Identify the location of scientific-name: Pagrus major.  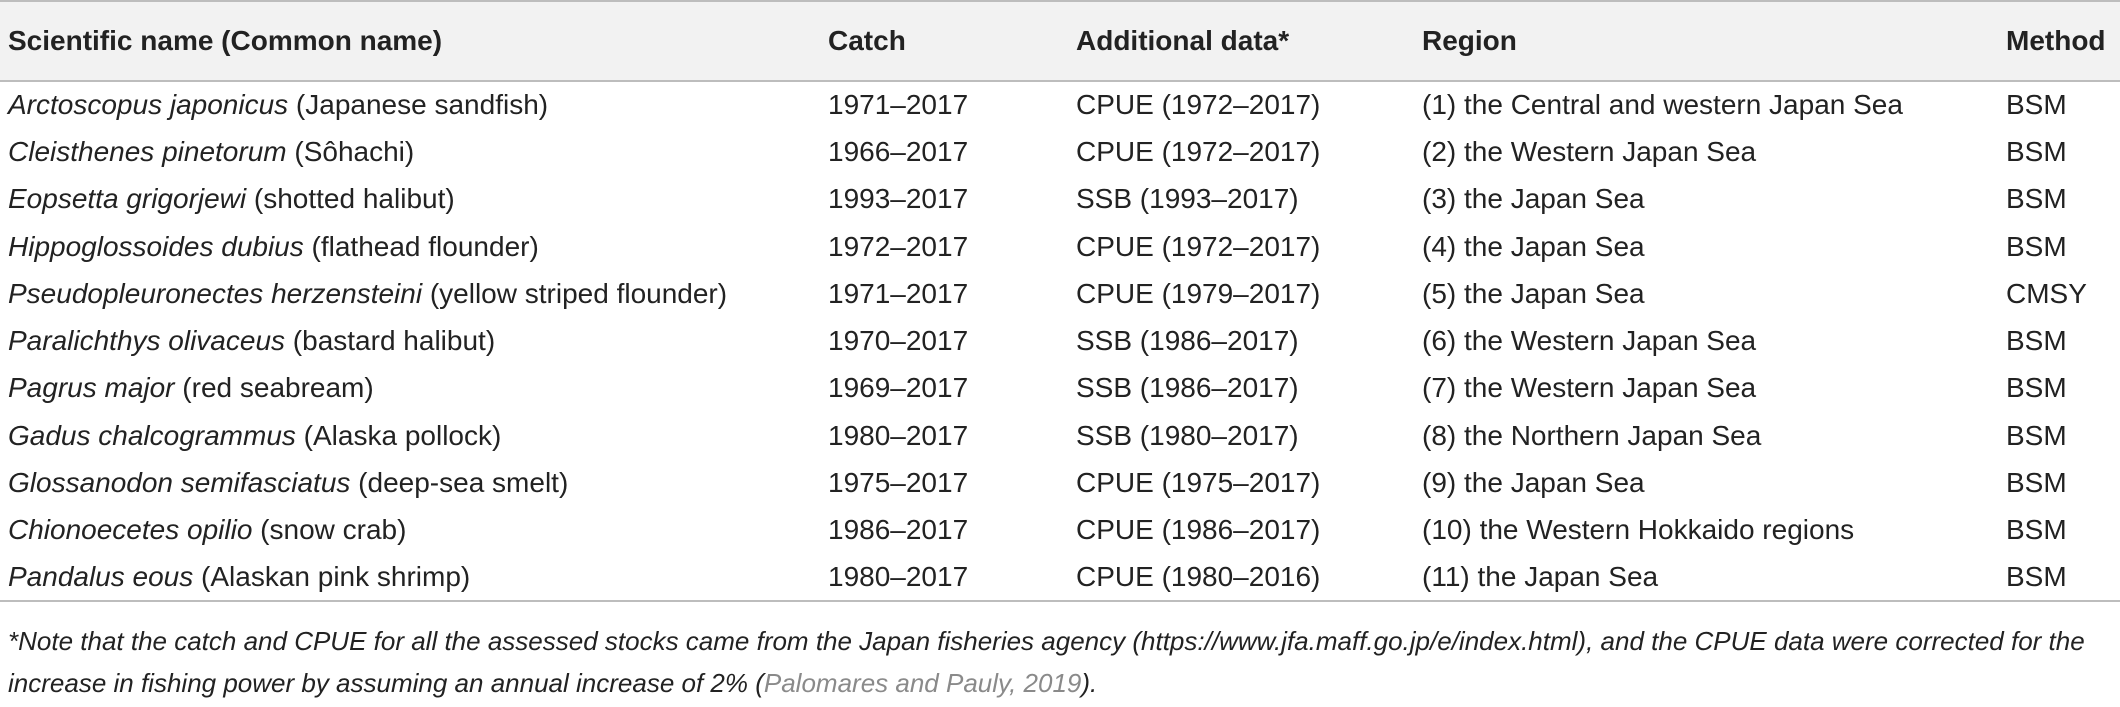
(91, 388).